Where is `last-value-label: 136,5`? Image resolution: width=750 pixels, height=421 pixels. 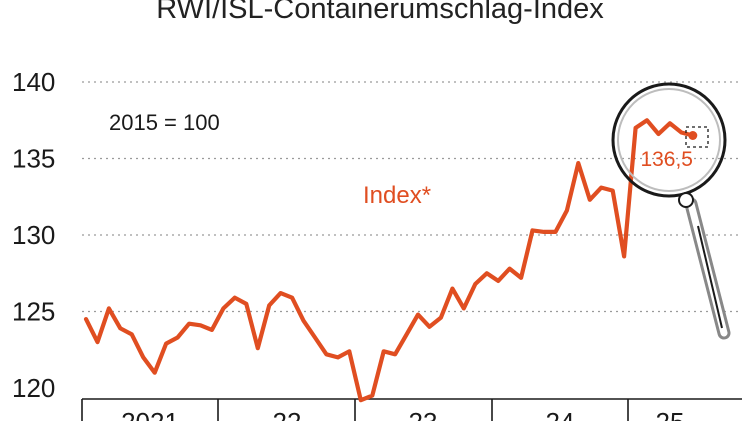
last-value-label: 136,5 is located at coordinates (666, 159).